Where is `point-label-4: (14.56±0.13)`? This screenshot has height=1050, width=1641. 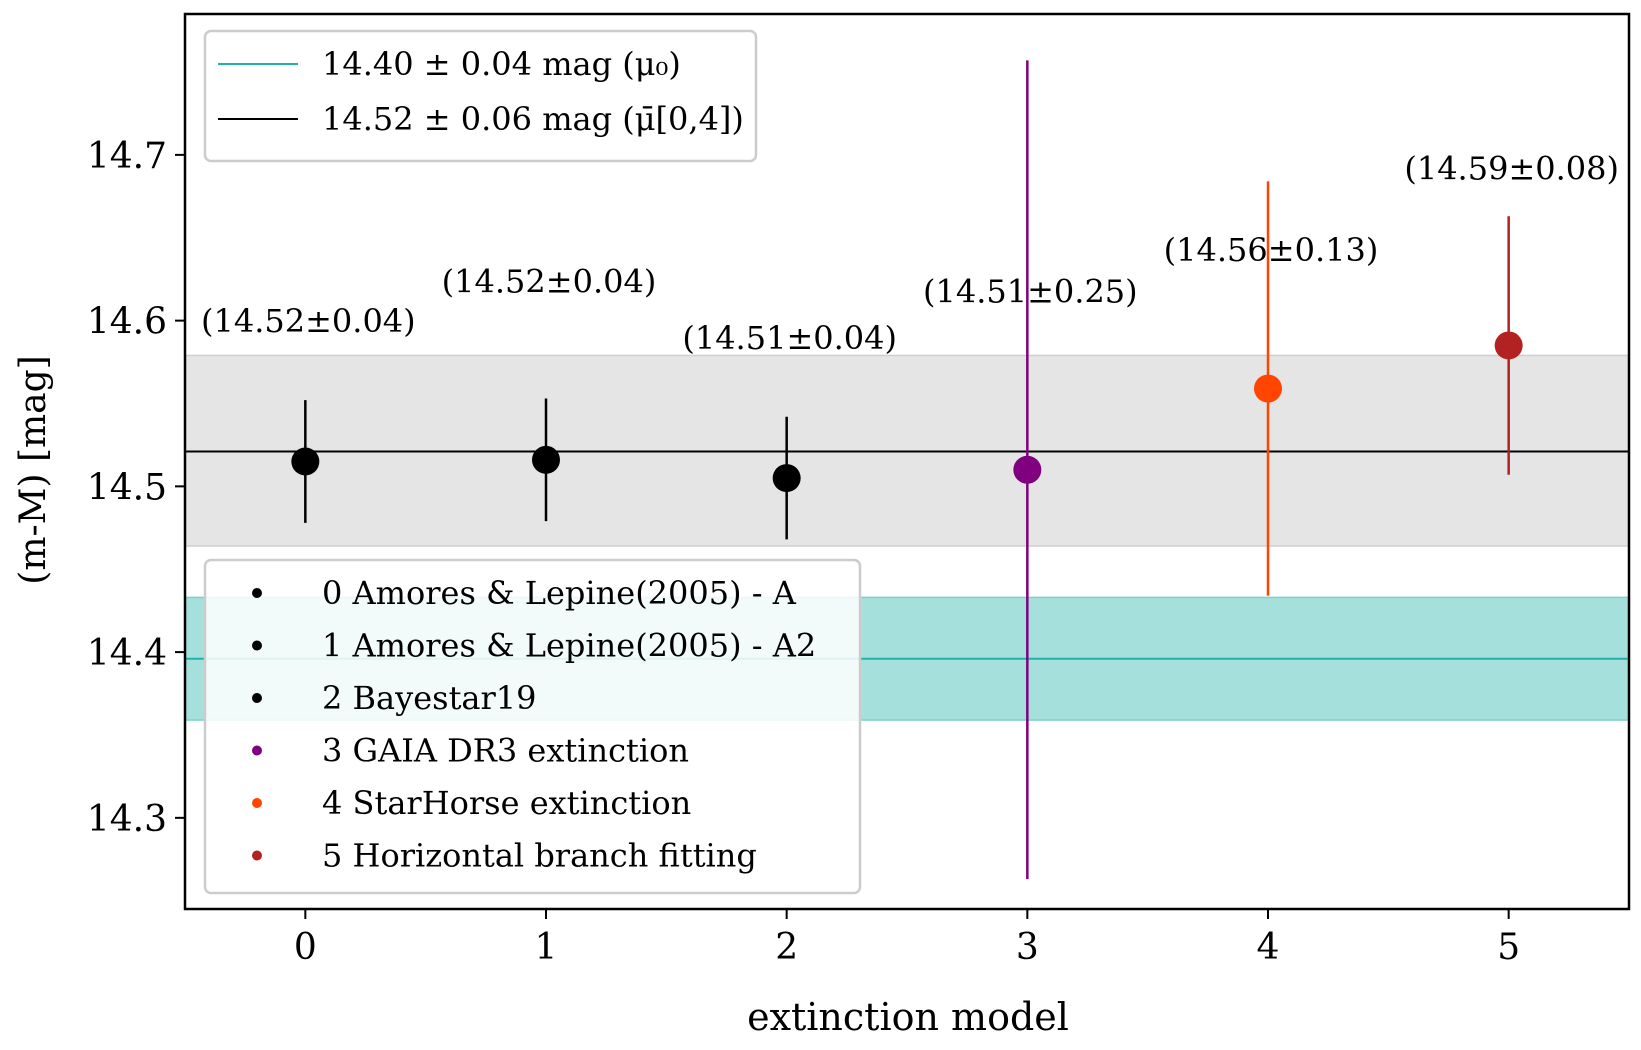 point-label-4: (14.56±0.13) is located at coordinates (1271, 250).